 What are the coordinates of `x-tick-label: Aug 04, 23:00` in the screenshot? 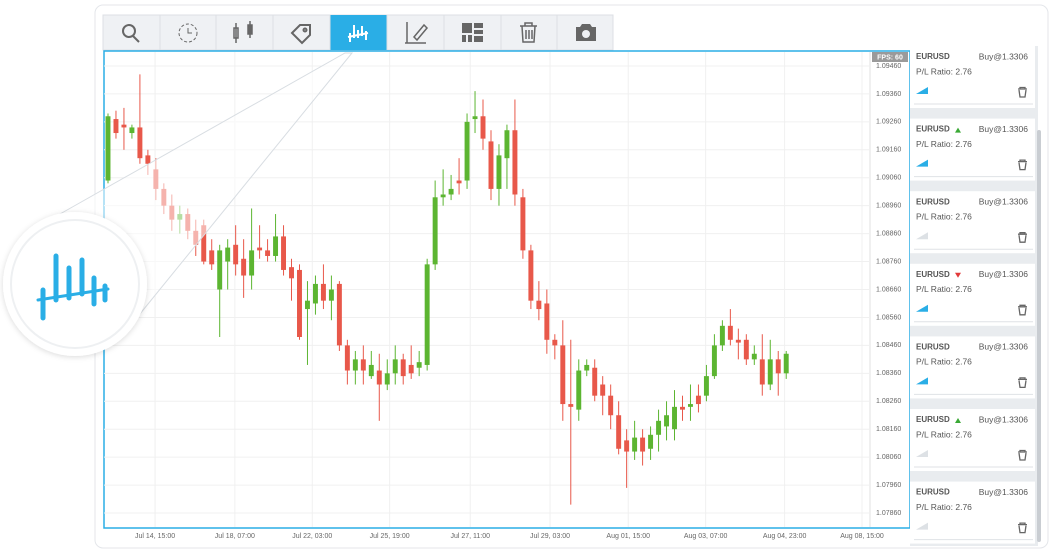 It's located at (785, 536).